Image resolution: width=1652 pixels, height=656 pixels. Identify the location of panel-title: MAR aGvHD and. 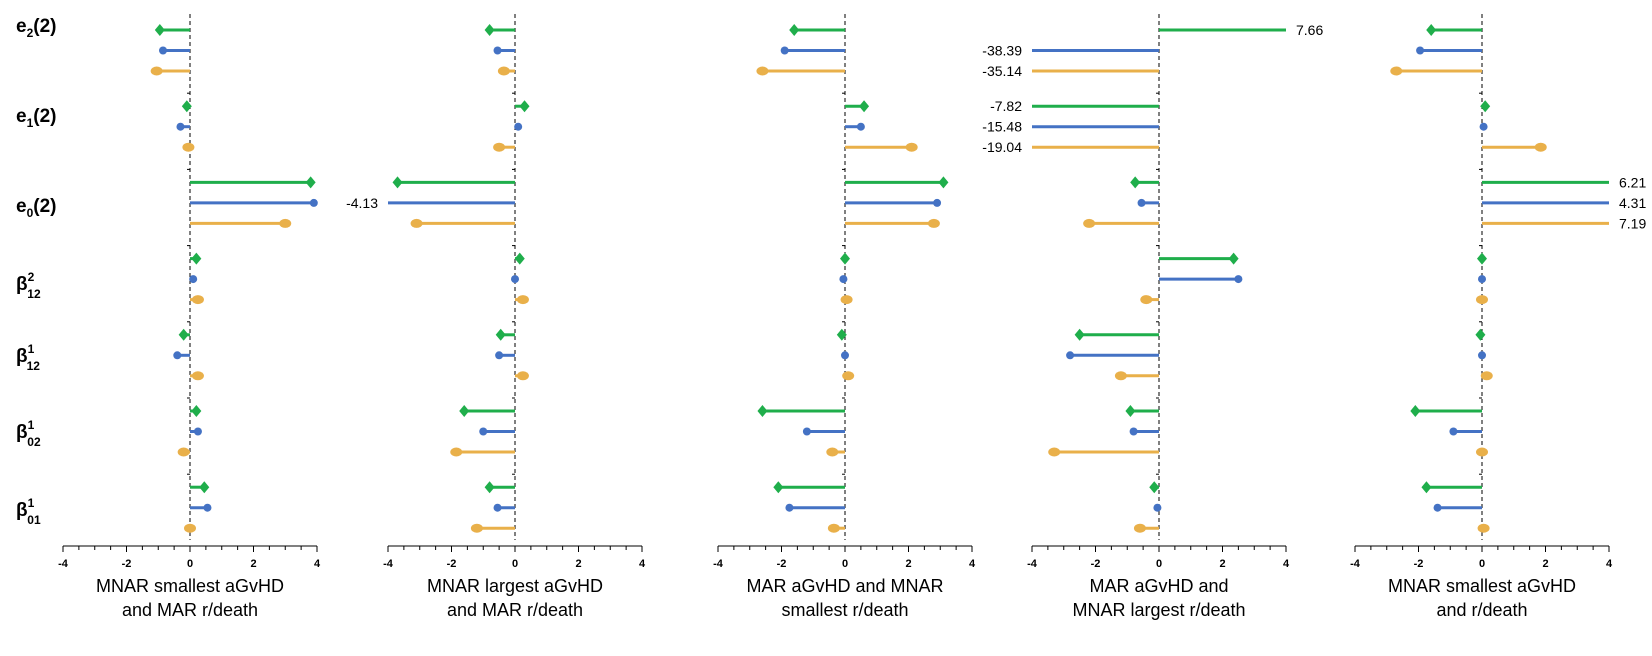
(1158, 586).